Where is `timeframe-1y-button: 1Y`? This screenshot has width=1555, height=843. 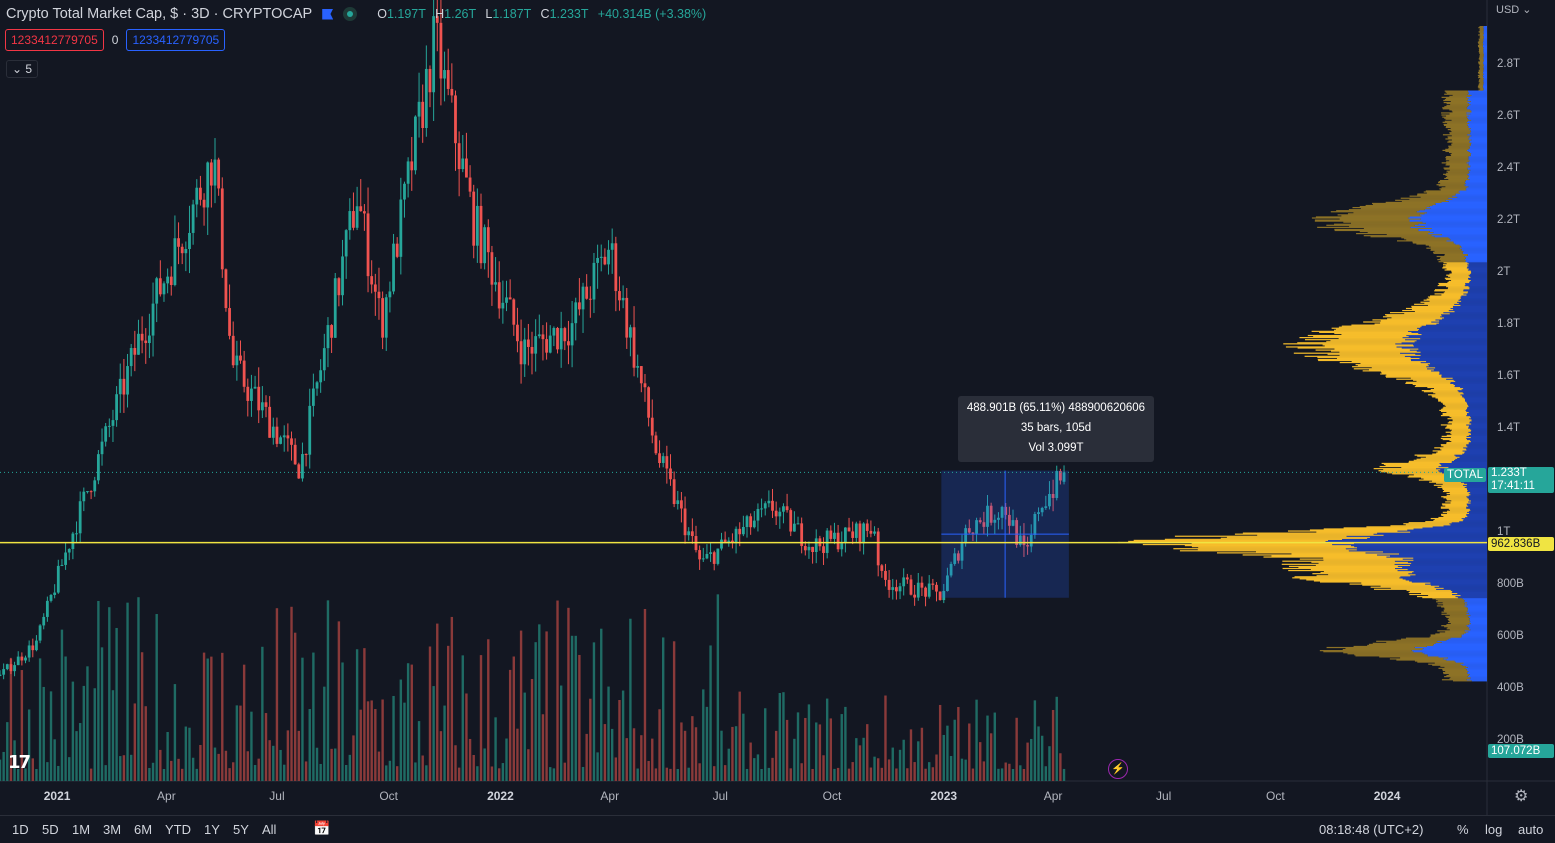 timeframe-1y-button: 1Y is located at coordinates (212, 829).